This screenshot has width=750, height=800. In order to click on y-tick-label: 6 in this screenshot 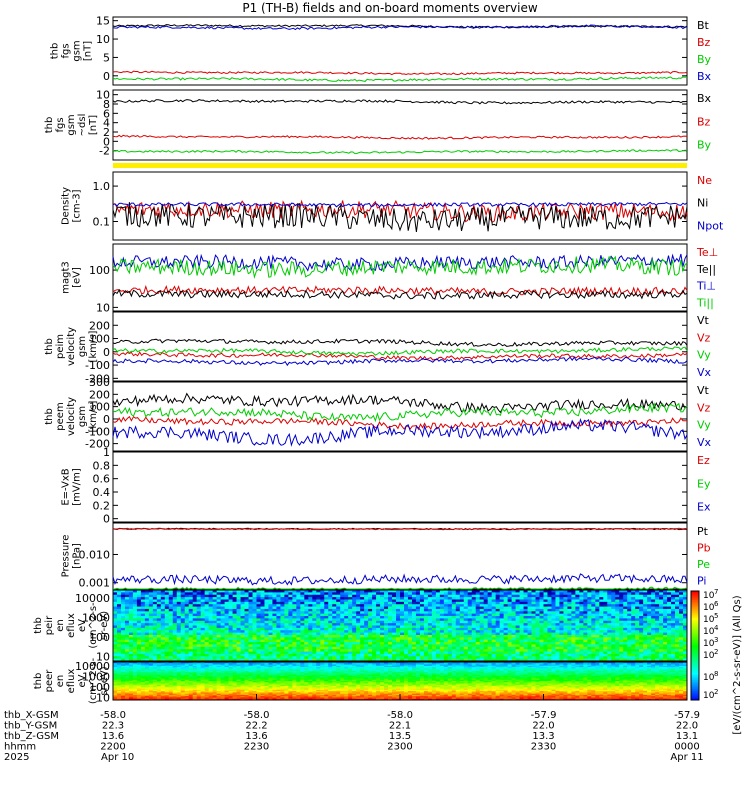, I will do `click(106, 113)`.